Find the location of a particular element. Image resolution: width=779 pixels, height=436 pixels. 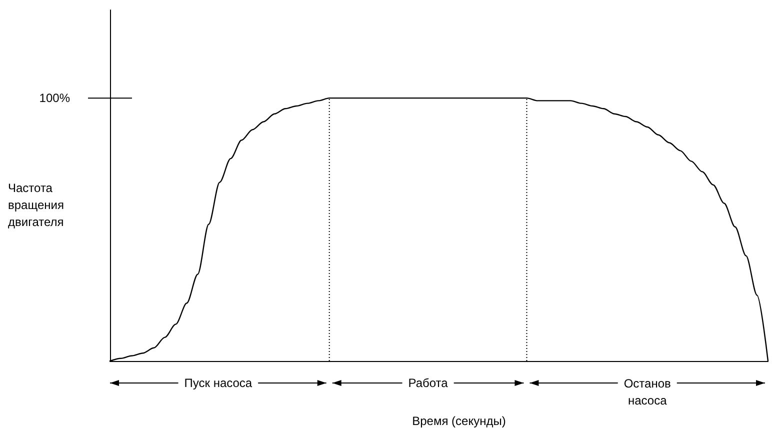

ref-line-label: 100% is located at coordinates (54, 98).